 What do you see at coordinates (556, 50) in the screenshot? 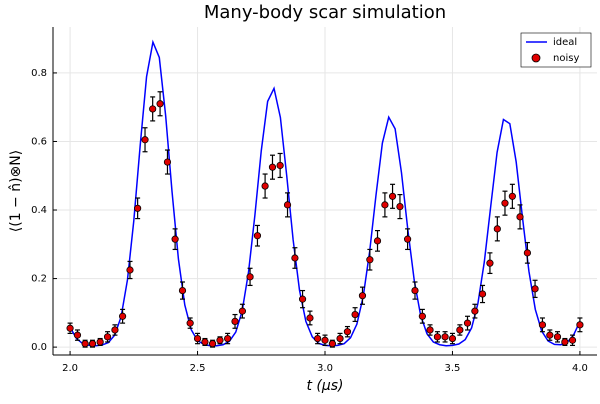
I see `legend-box` at bounding box center [556, 50].